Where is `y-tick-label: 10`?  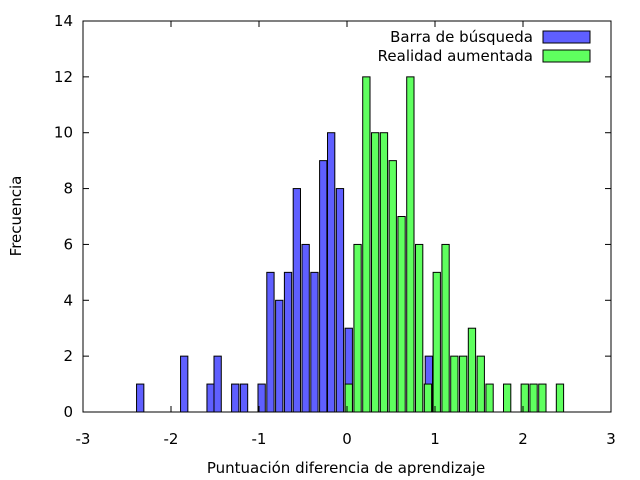
y-tick-label: 10 is located at coordinates (63, 133).